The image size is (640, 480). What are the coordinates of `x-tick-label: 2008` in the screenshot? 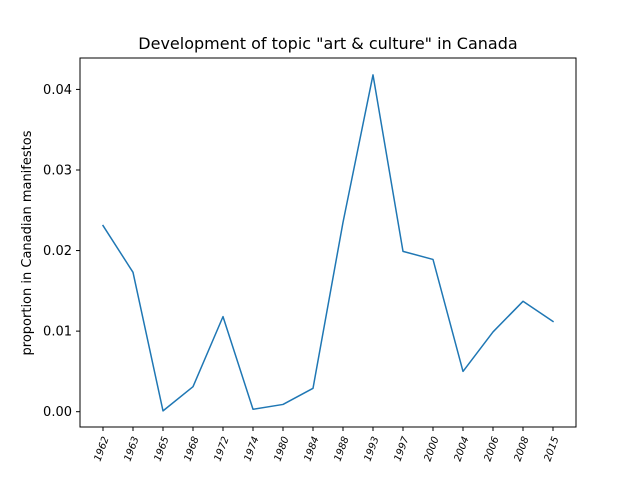 It's located at (522, 449).